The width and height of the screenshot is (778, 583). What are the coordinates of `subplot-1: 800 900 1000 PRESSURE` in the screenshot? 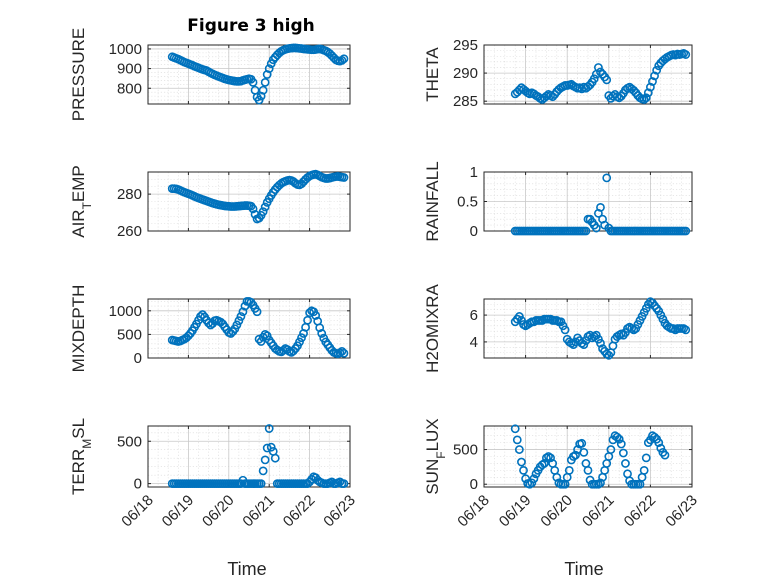 It's located at (210, 75).